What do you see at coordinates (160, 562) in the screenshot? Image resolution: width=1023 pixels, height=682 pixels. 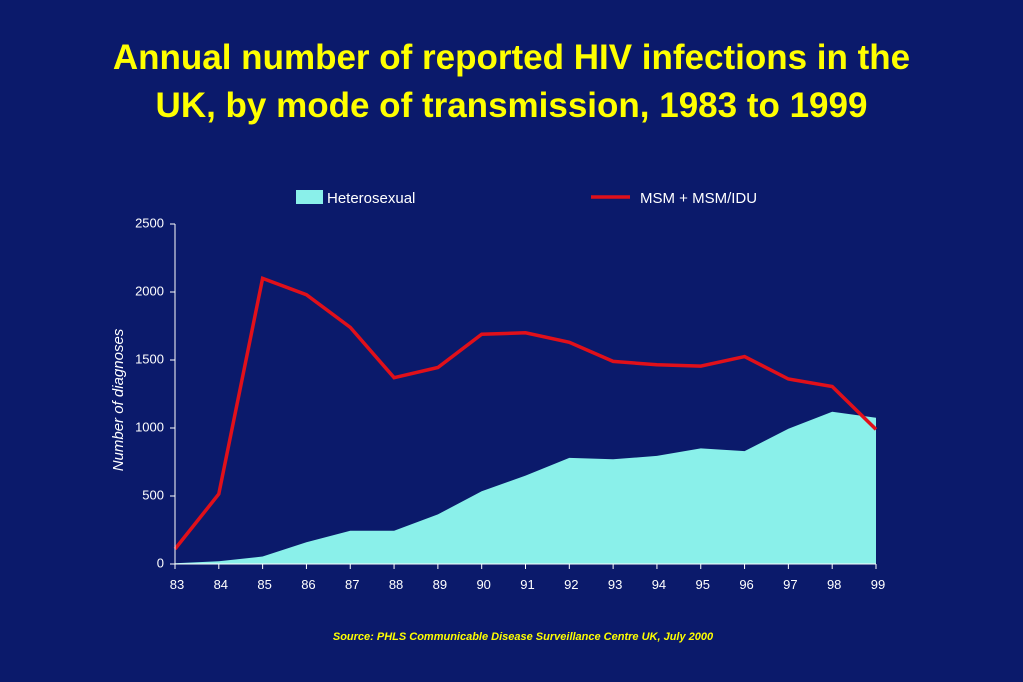 I see `y-tick-label-0: 0` at bounding box center [160, 562].